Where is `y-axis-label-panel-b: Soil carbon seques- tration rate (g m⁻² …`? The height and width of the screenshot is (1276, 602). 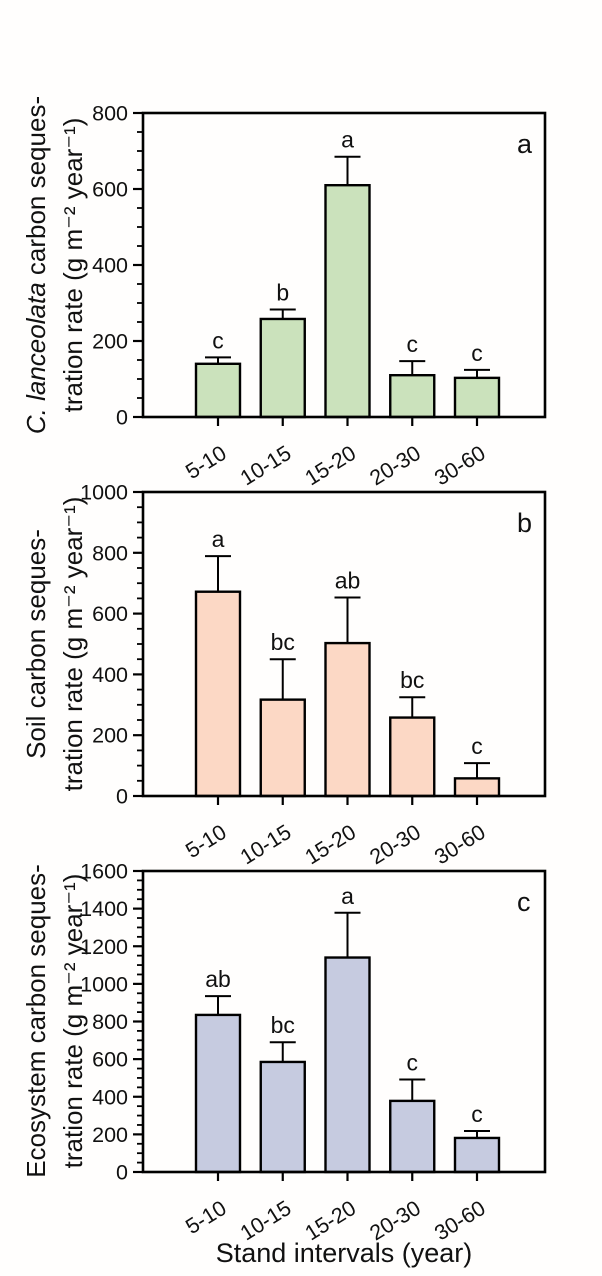 y-axis-label-panel-b: Soil carbon seques- tration rate (g m⁻² … is located at coordinates (55, 644).